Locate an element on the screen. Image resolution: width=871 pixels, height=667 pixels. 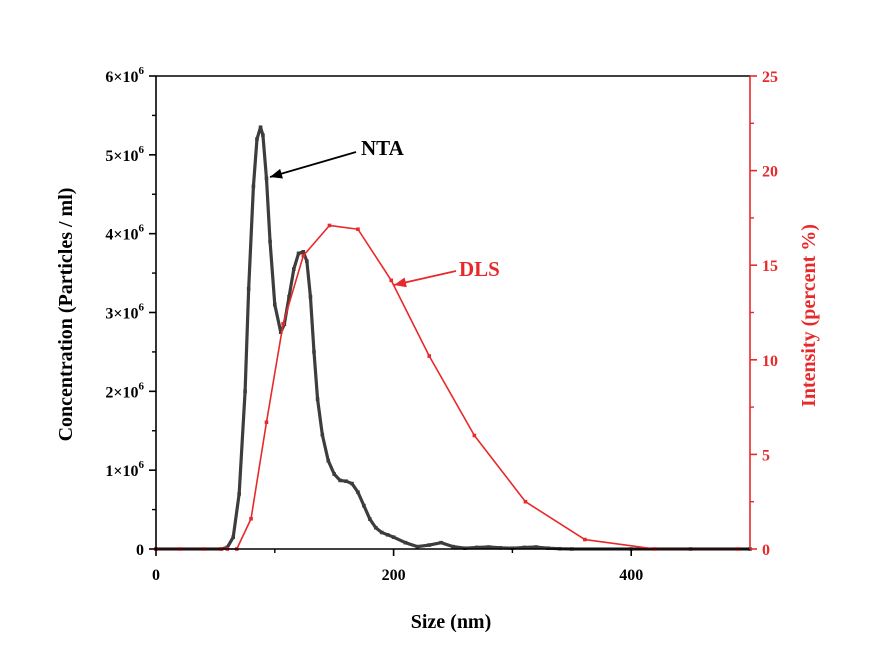
x-axis-title: Size (nm) is located at coordinates (451, 622).